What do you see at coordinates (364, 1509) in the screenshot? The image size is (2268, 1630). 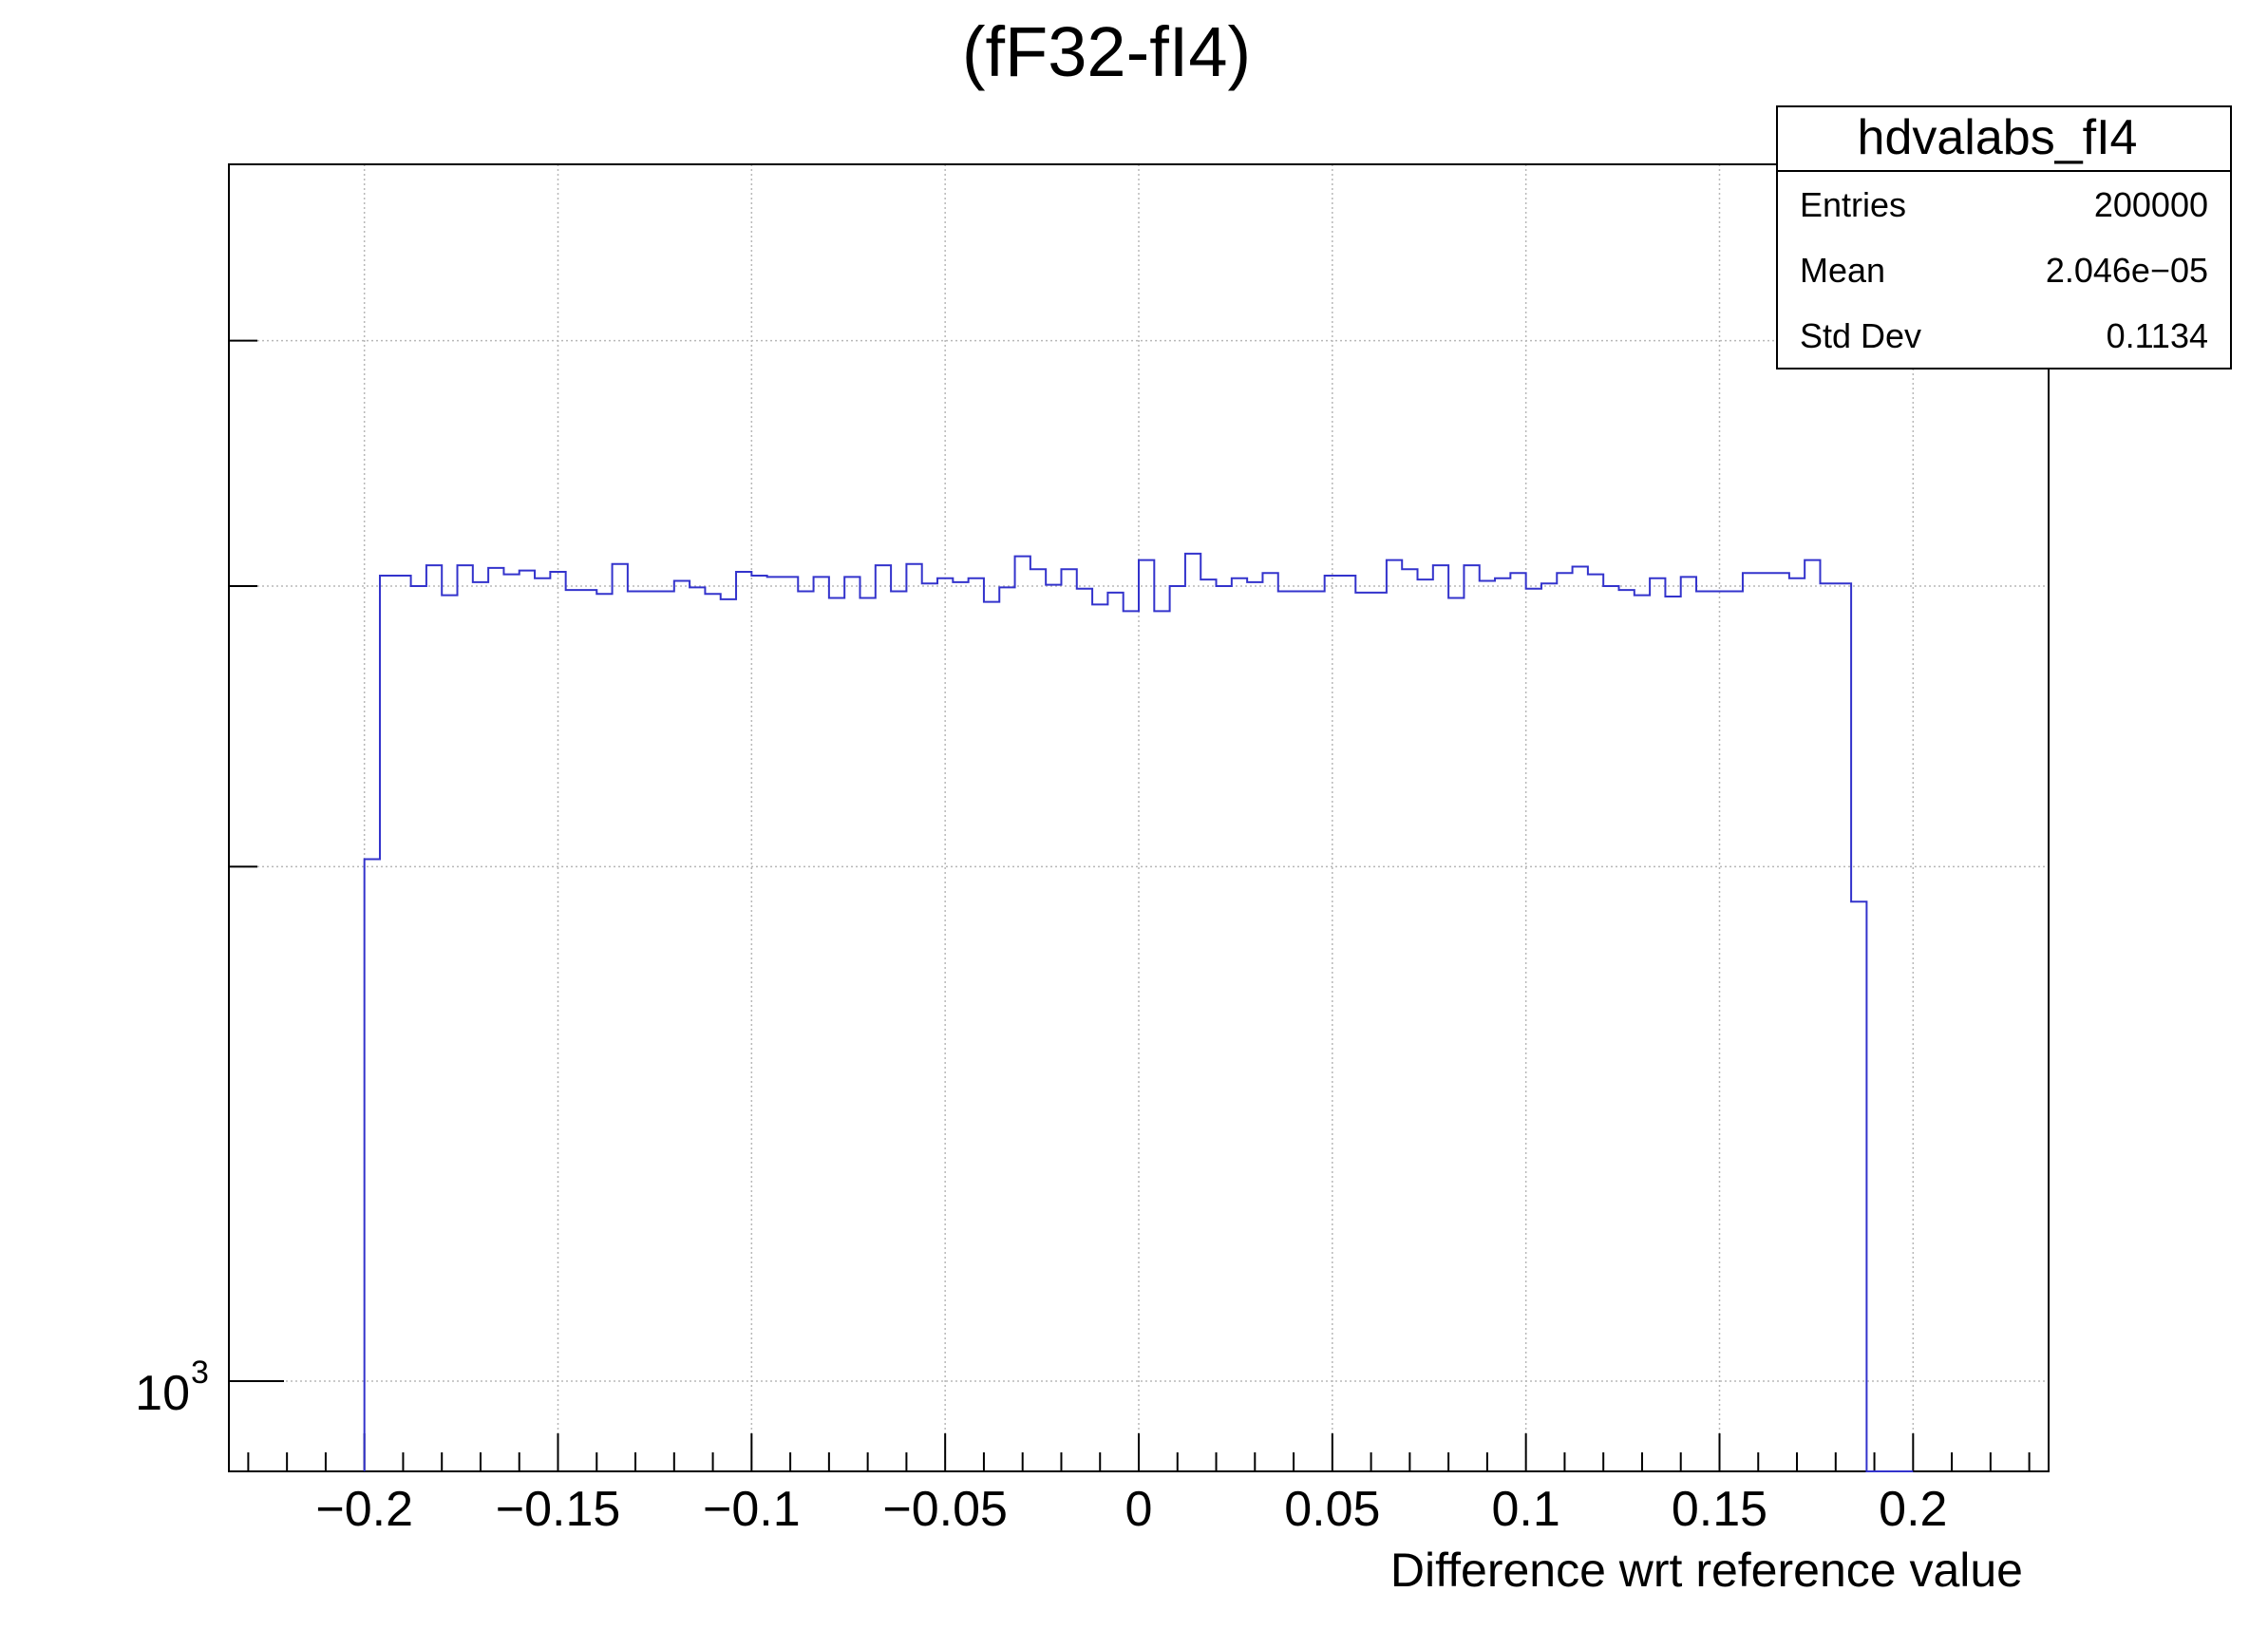 I see `x-tick-label: −0.2` at bounding box center [364, 1509].